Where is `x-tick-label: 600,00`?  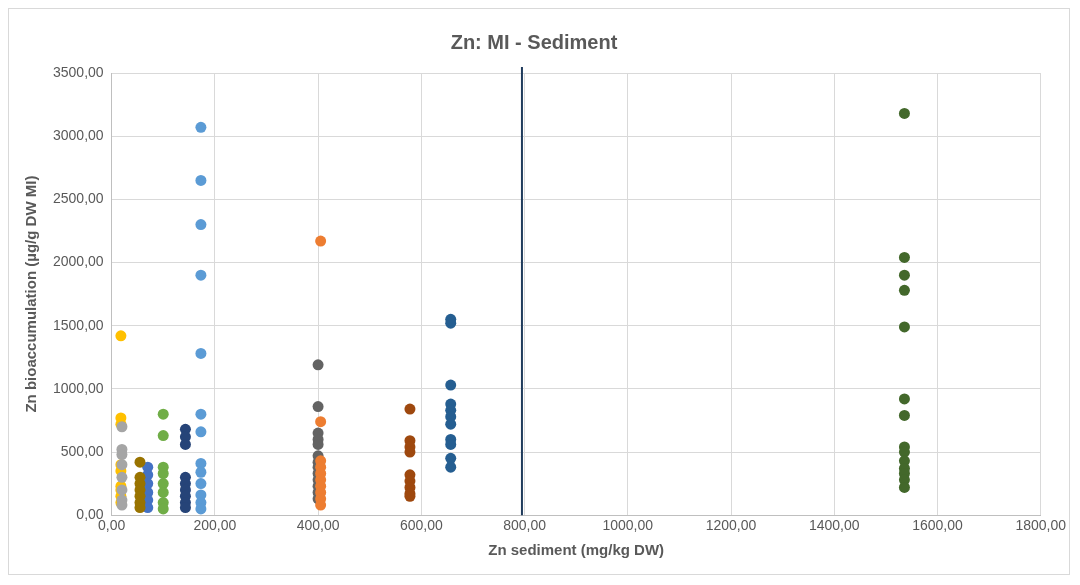
x-tick-label: 600,00 is located at coordinates (421, 525).